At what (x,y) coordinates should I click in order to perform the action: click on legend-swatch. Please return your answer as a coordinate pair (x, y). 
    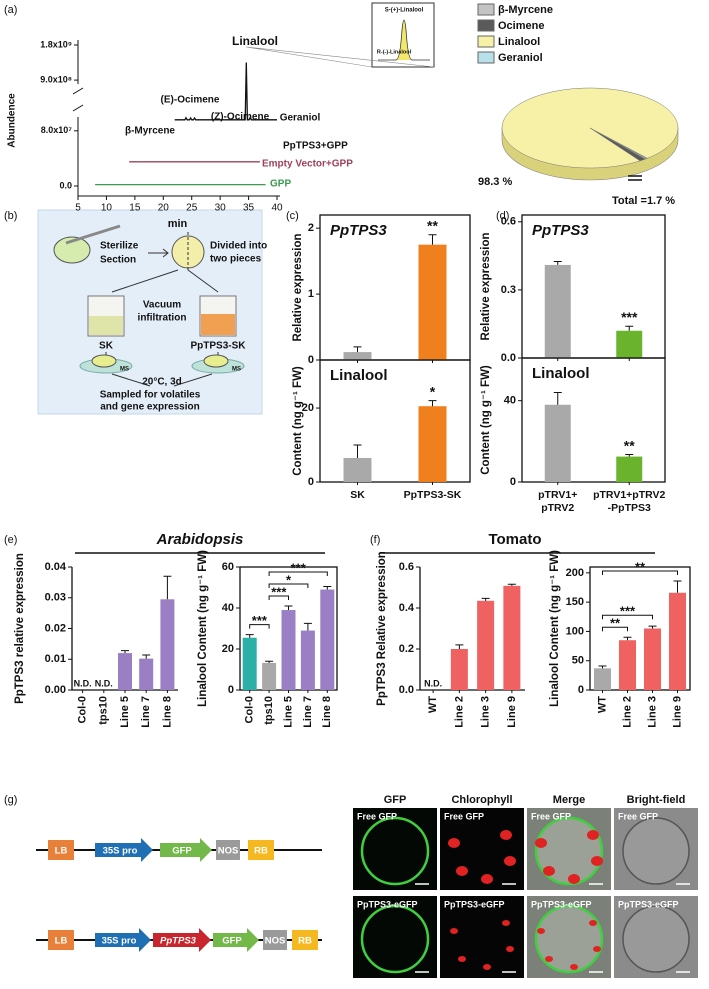
    Looking at the image, I should click on (486, 41).